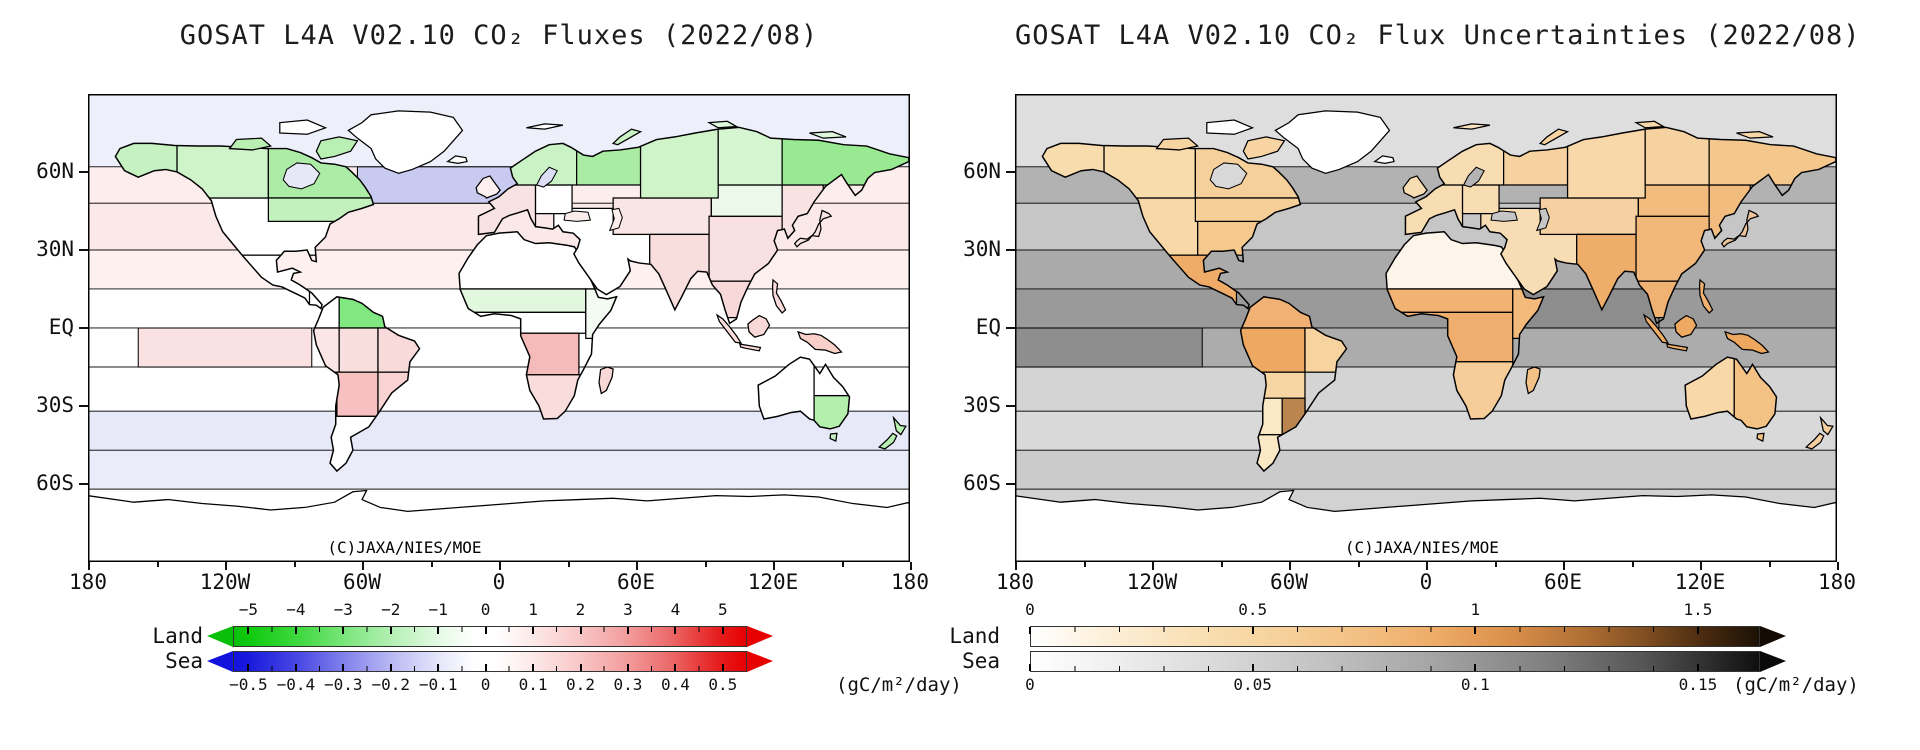 Image resolution: width=1920 pixels, height=750 pixels. I want to click on flux-lon-label-60E-4: 60E, so click(636, 582).